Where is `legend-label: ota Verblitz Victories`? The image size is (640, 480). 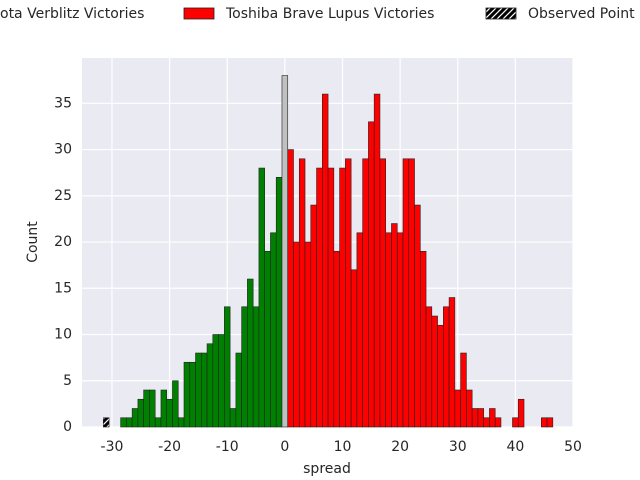 legend-label: ota Verblitz Victories is located at coordinates (72, 14).